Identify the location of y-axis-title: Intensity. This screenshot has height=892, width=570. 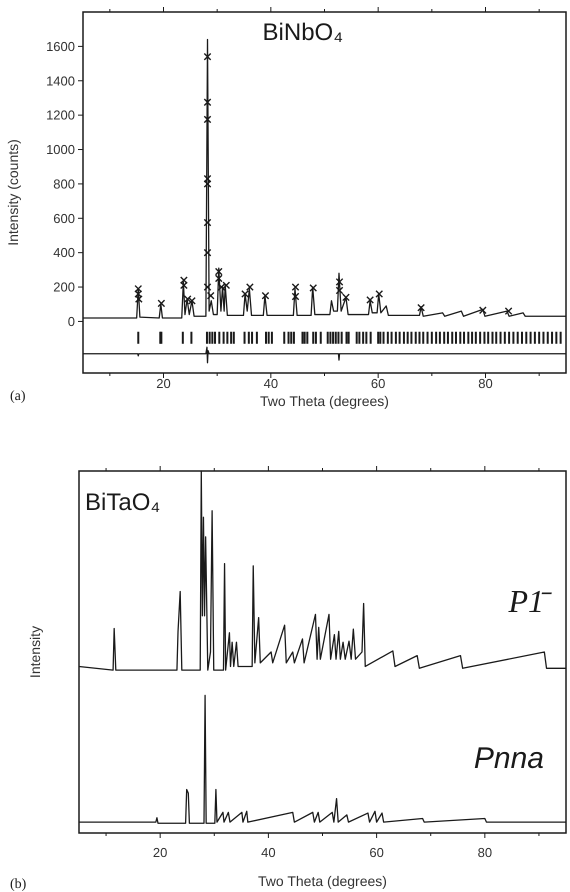
(35, 652).